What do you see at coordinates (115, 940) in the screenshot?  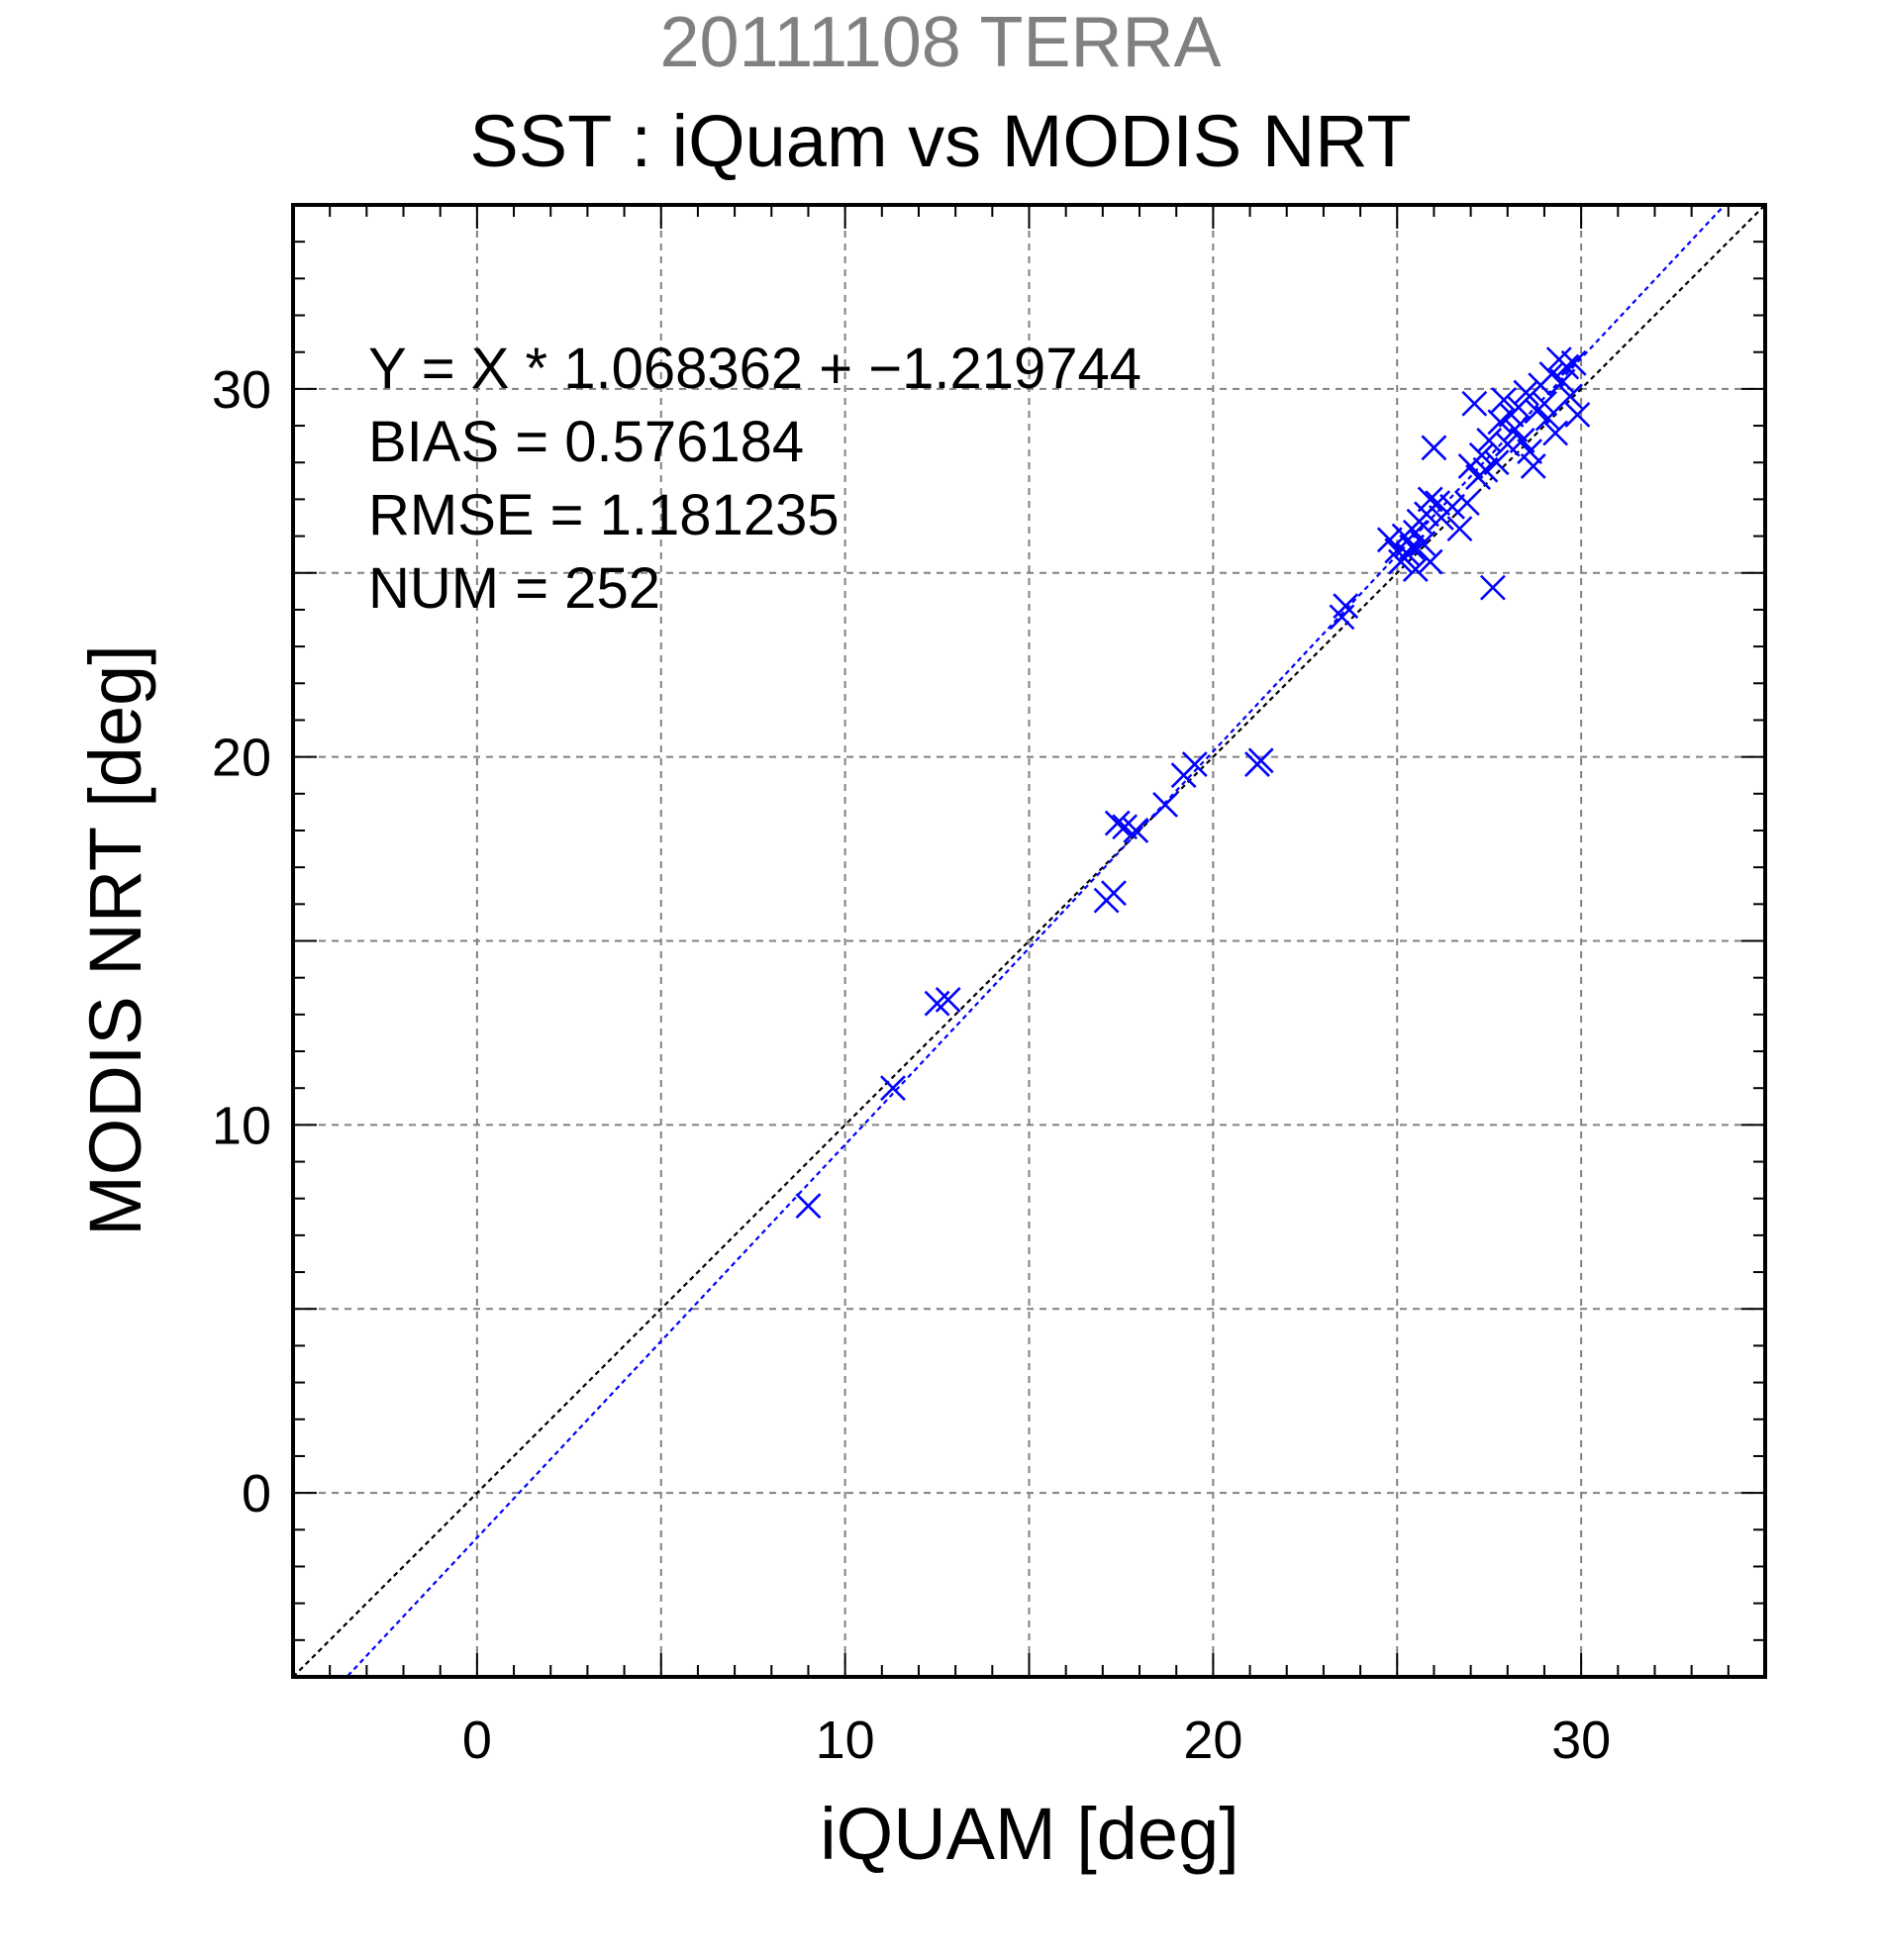 I see `y-axis-label: MODIS NRT [deg]` at bounding box center [115, 940].